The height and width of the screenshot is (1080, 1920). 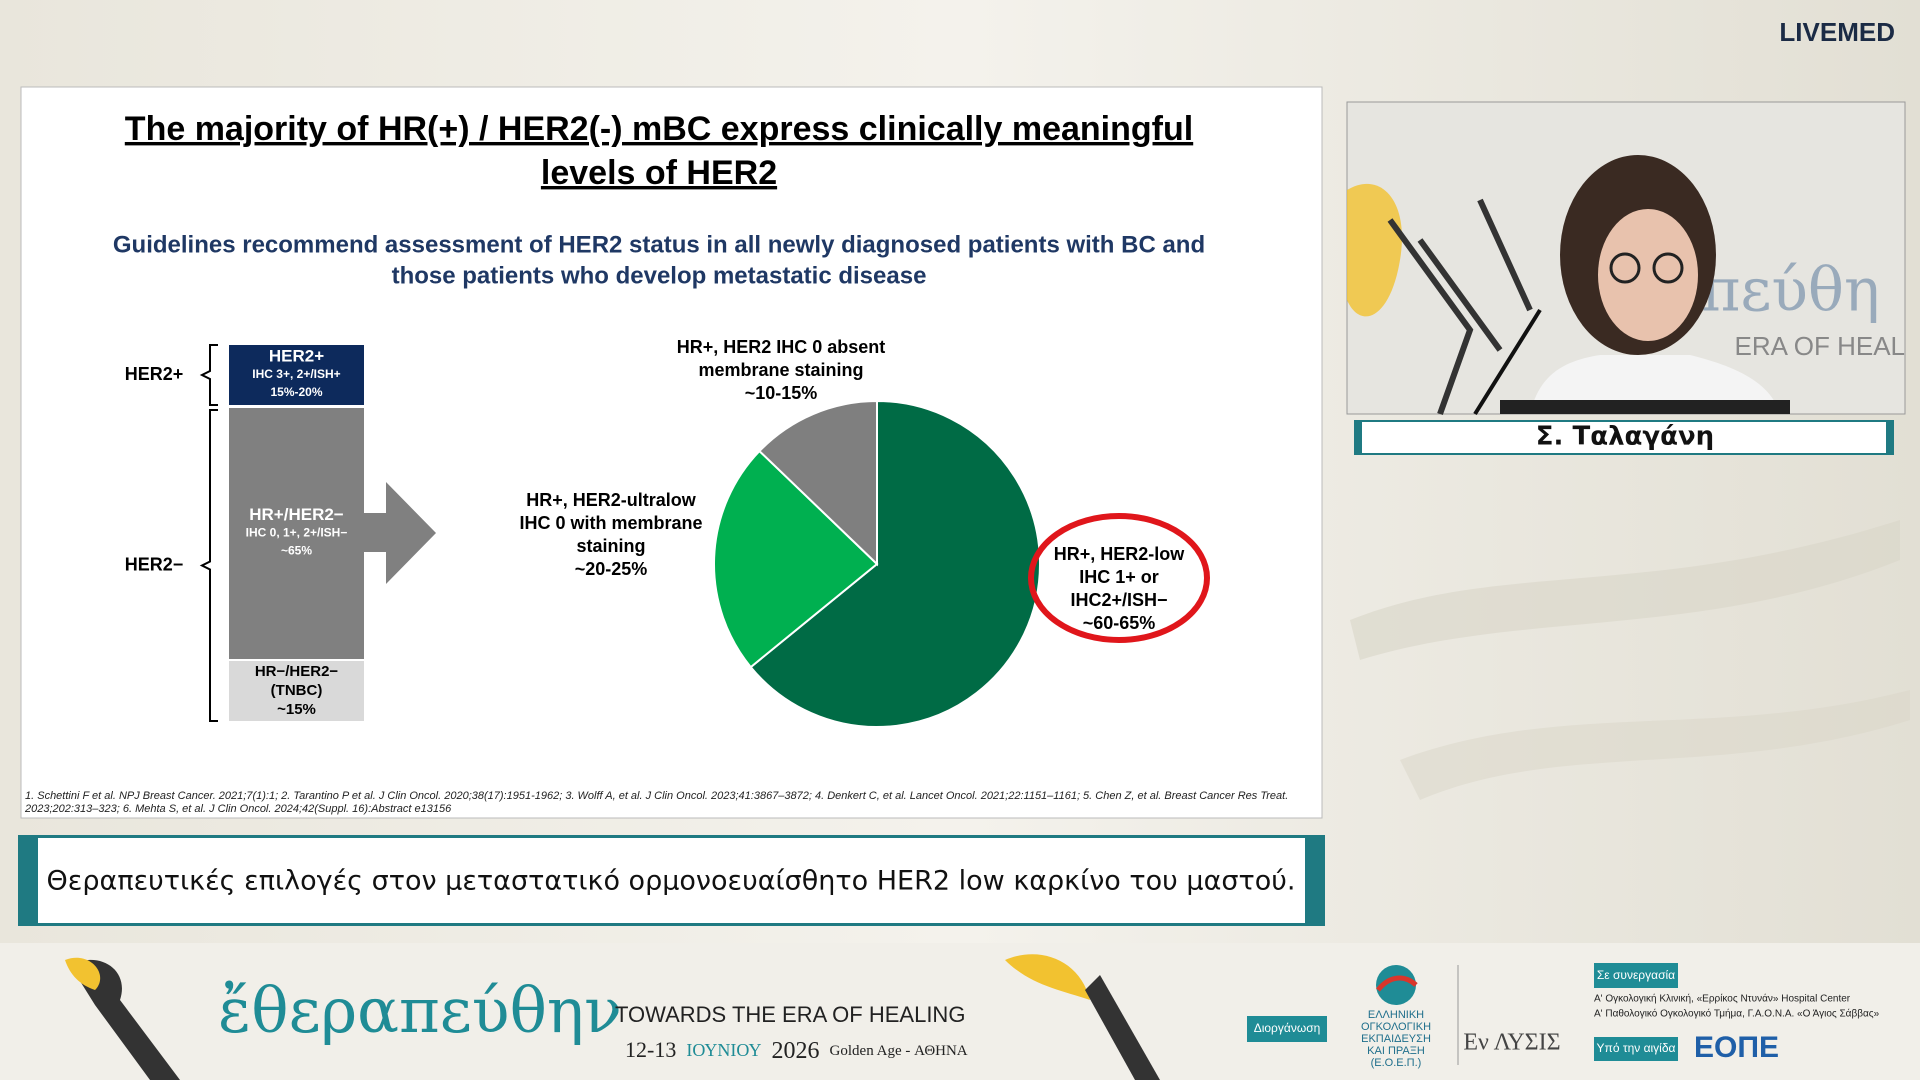 I want to click on stack-box-label: (TNBC), so click(x=297, y=690).